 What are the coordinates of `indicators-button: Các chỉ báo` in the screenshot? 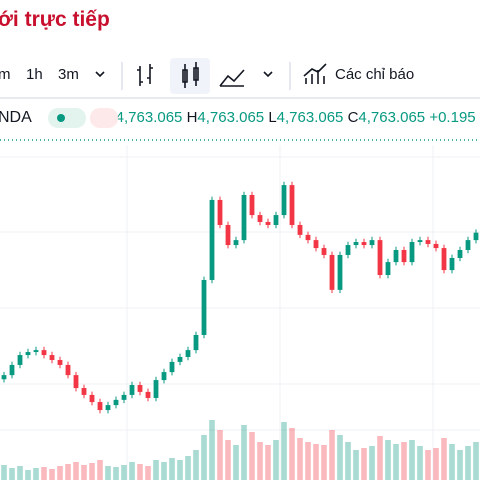 It's located at (375, 74).